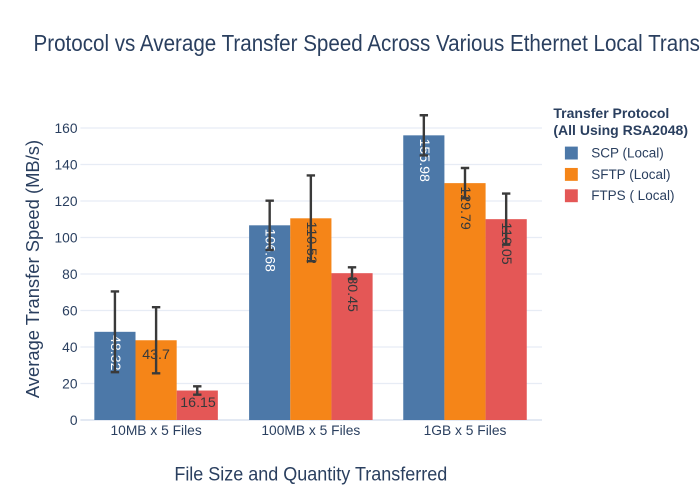 This screenshot has width=700, height=500. I want to click on svg-text: 155.98, so click(424, 161).